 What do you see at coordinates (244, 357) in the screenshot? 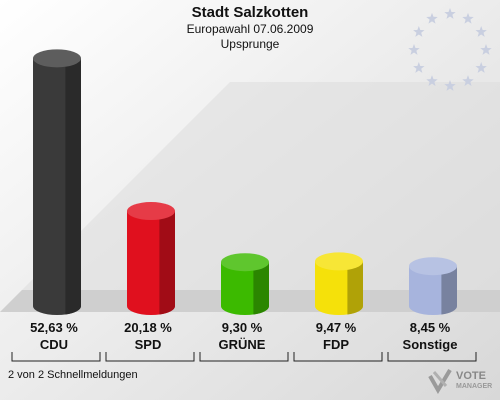
I see `category-bracket-grne` at bounding box center [244, 357].